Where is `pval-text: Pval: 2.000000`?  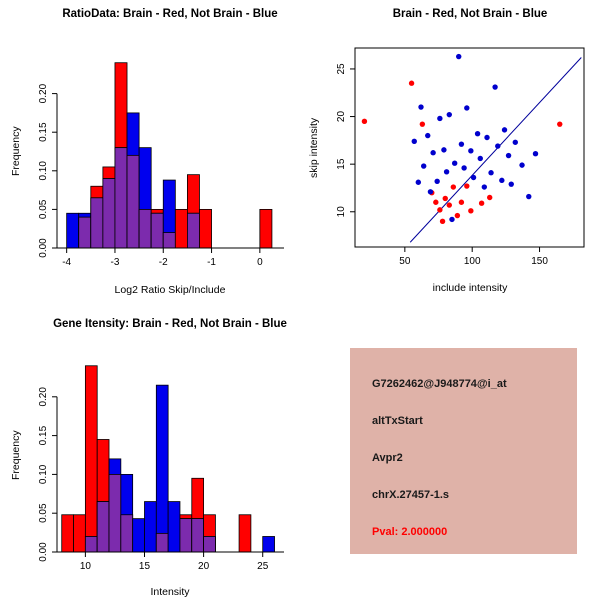
pval-text: Pval: 2.000000 is located at coordinates (410, 532).